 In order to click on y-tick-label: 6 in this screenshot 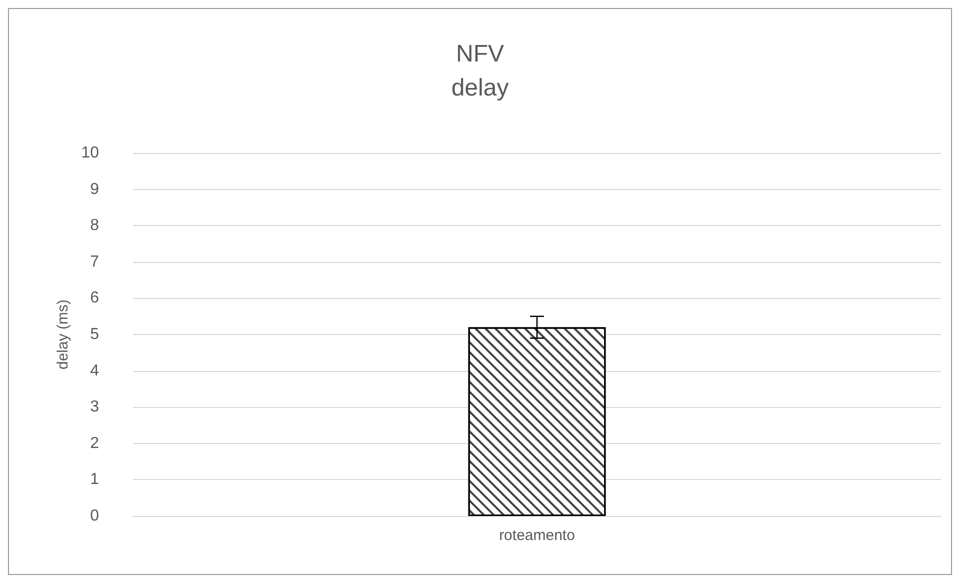, I will do `click(95, 298)`.